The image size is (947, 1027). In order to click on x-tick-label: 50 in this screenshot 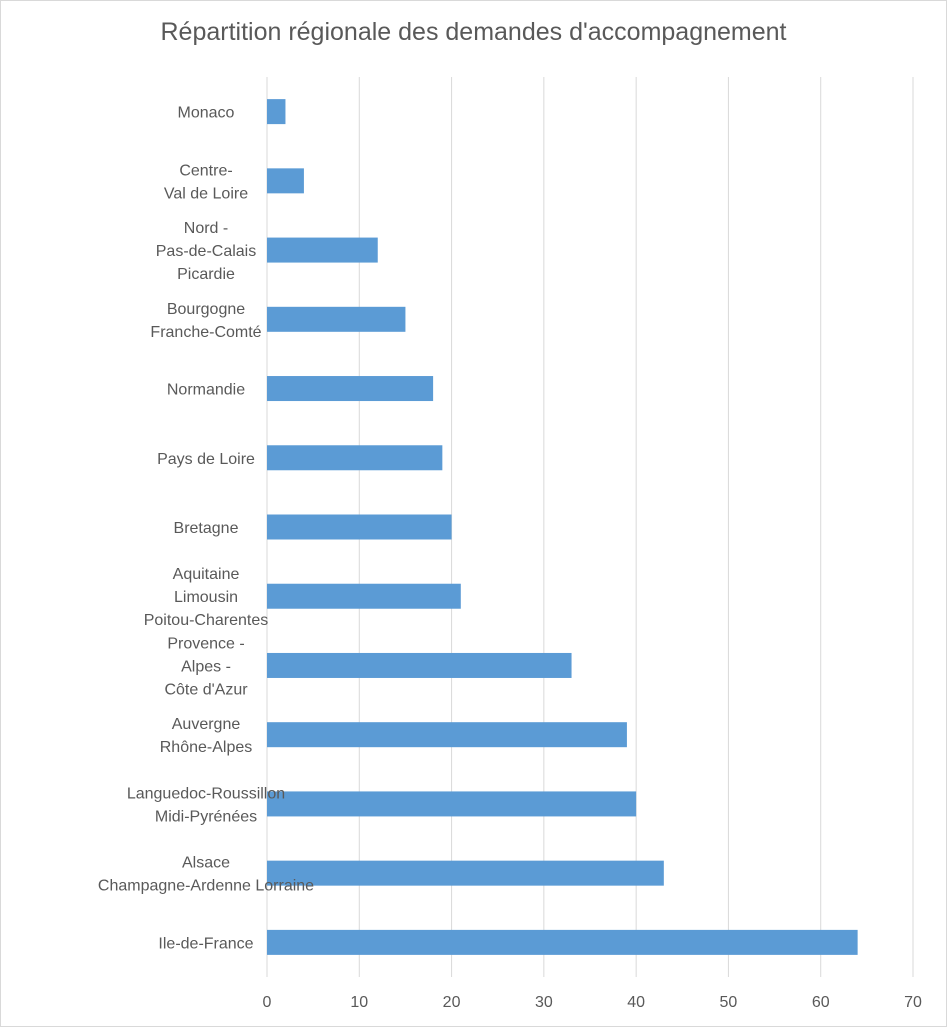, I will do `click(729, 1002)`.